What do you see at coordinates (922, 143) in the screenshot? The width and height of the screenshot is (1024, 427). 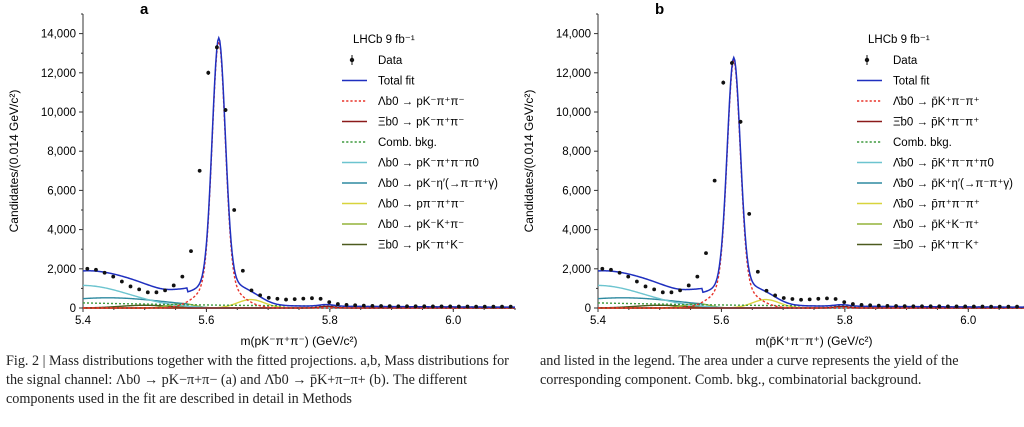 I see `legend-label: Comb. bkg.` at bounding box center [922, 143].